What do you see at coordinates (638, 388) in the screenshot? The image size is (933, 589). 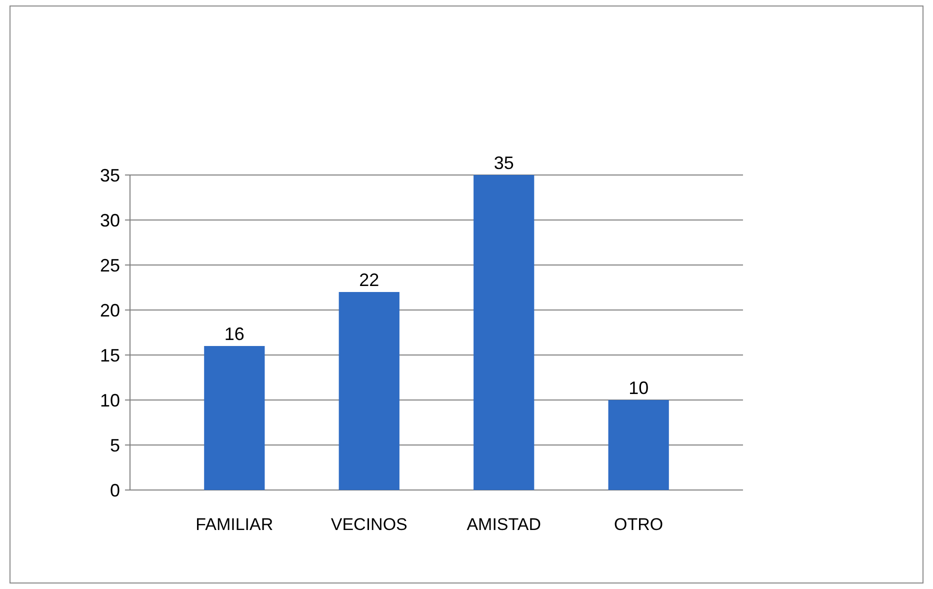 I see `data-label: 10` at bounding box center [638, 388].